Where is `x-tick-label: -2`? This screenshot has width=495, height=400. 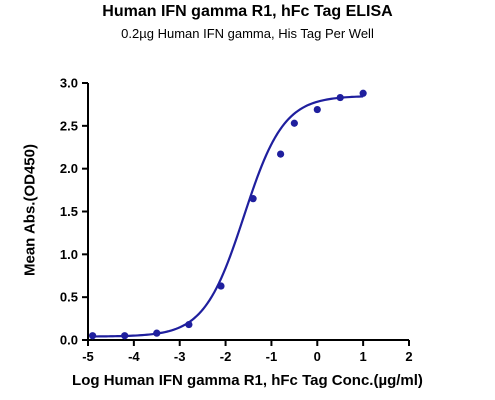 x-tick-label: -2 is located at coordinates (226, 356).